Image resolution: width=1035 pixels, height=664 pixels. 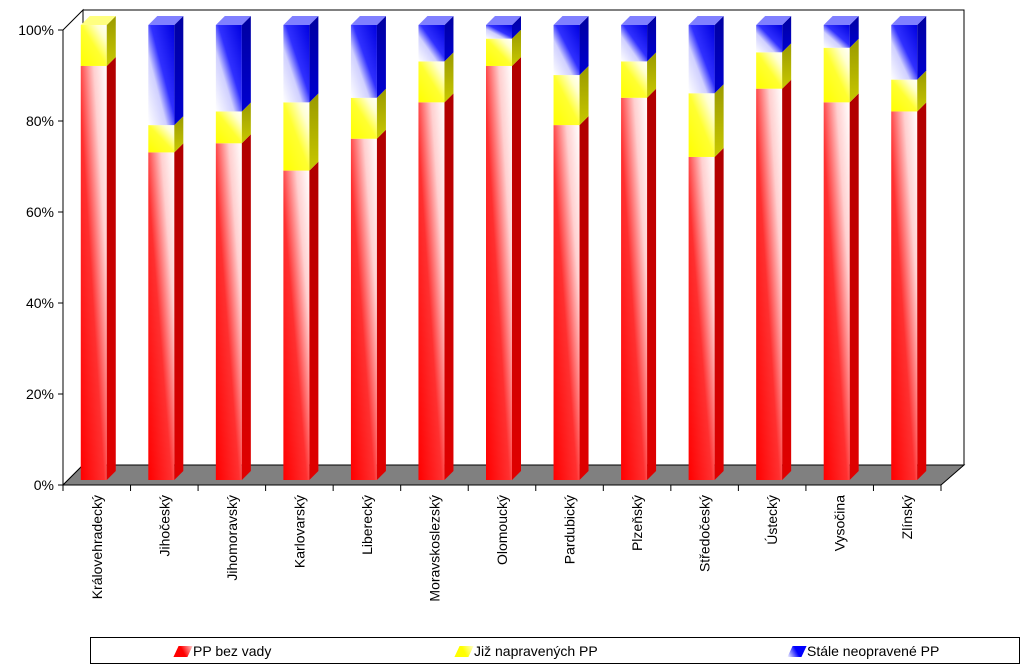 I want to click on y-axis: 0% 20% 40% 60% 80% 100%, so click(x=41, y=257).